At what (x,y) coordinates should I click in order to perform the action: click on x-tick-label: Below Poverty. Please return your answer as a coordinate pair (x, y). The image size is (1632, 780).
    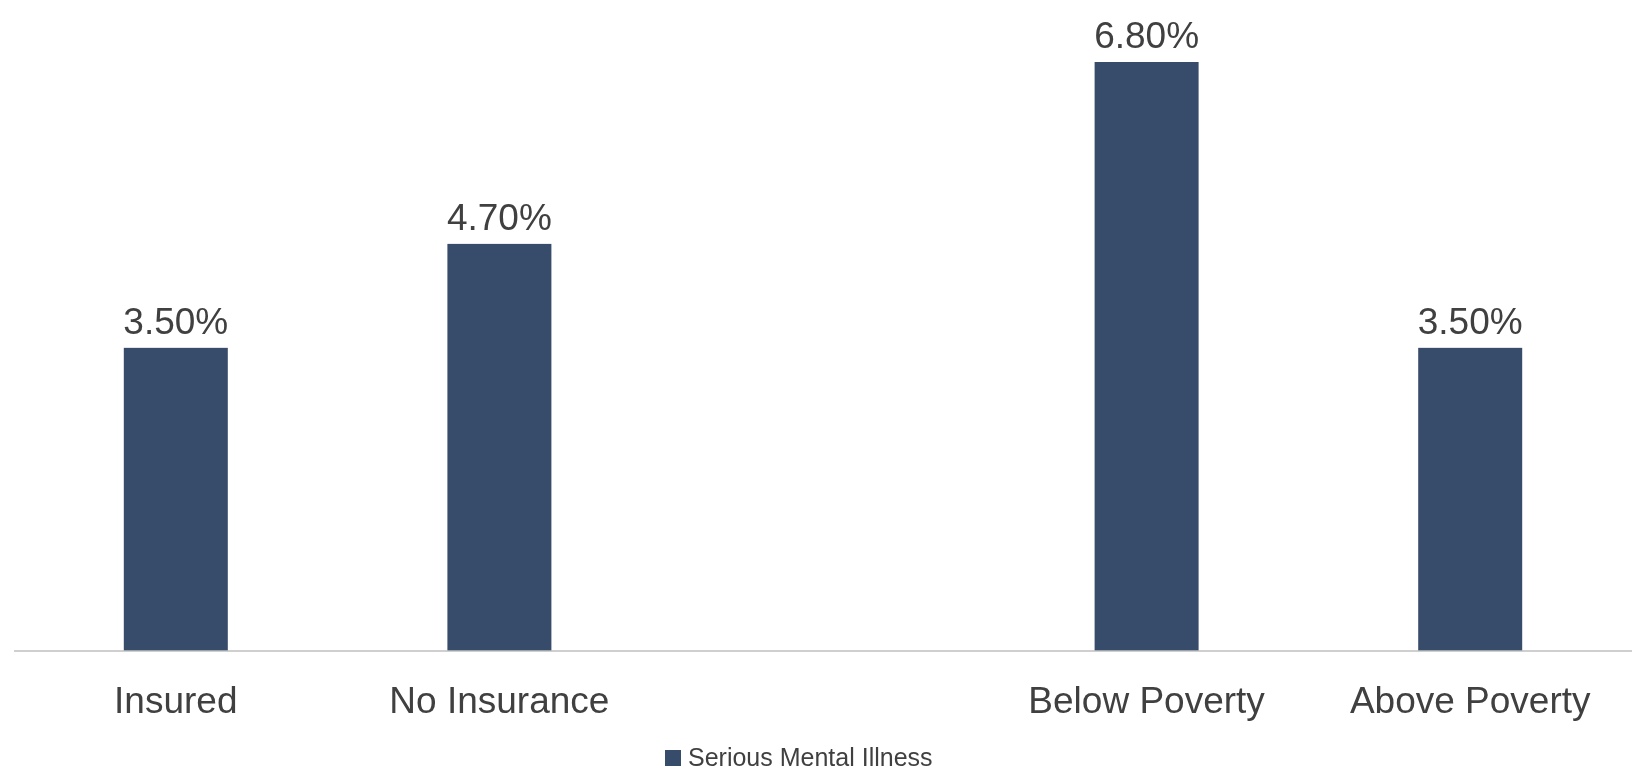
    Looking at the image, I should click on (1147, 700).